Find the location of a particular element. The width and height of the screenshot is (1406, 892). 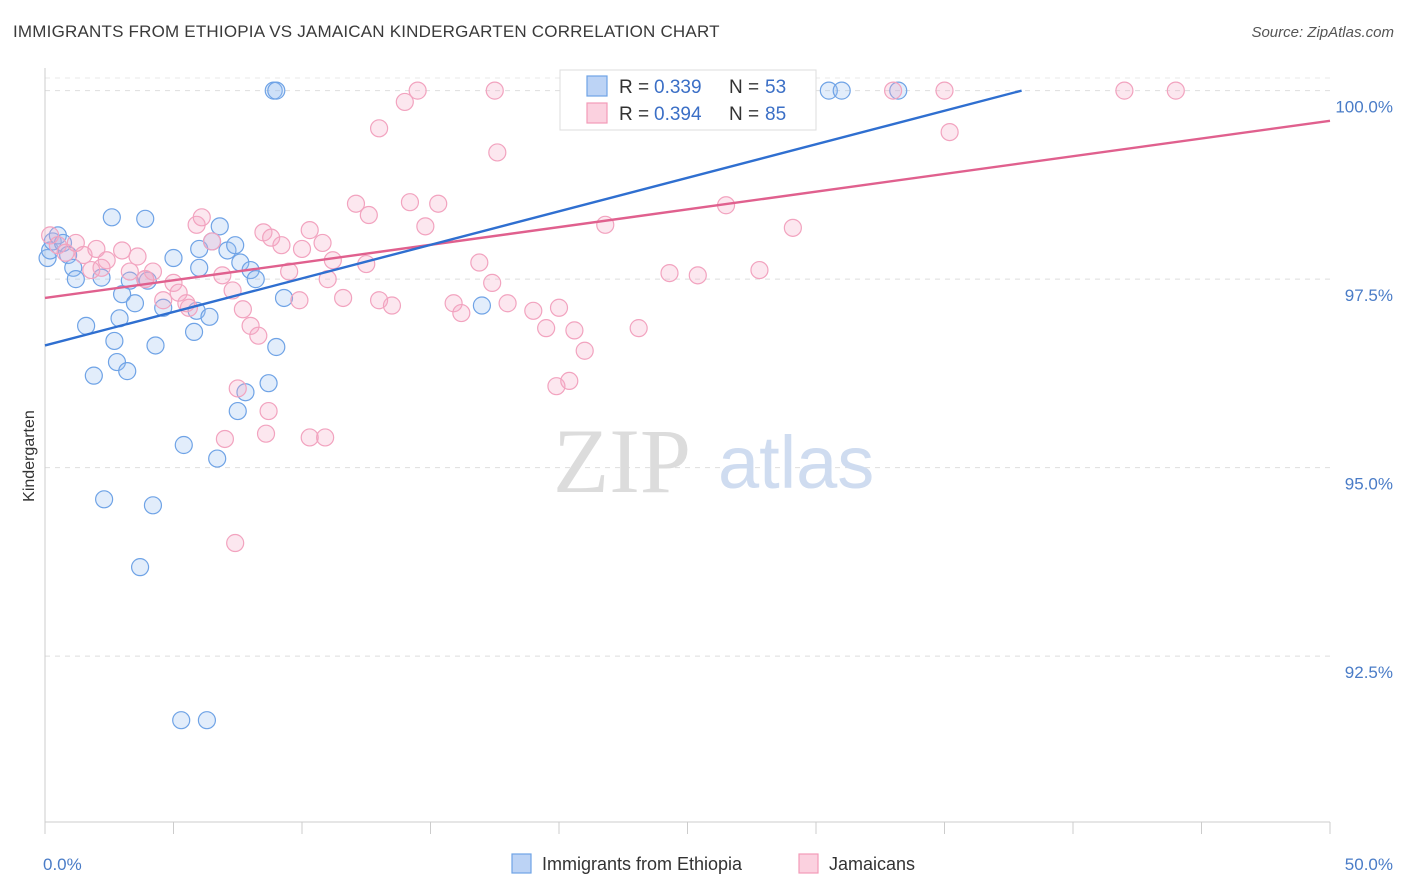

legend-r-value-jamaicans: 0.394 is located at coordinates (678, 114).